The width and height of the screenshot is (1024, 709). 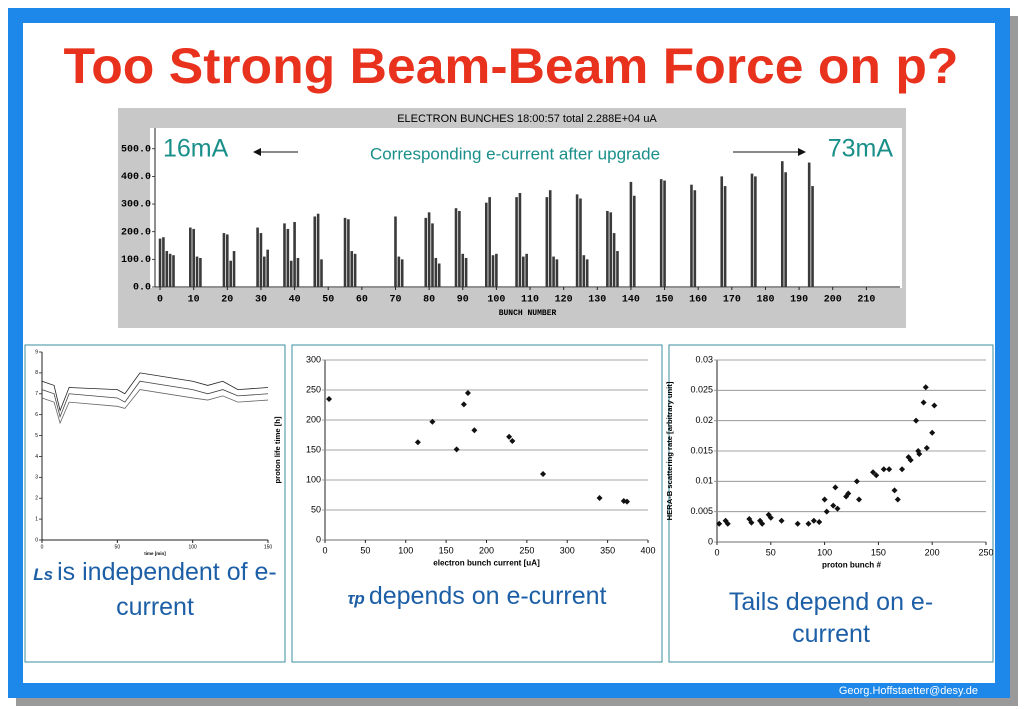 I want to click on x-tick-label: 70, so click(x=395, y=300).